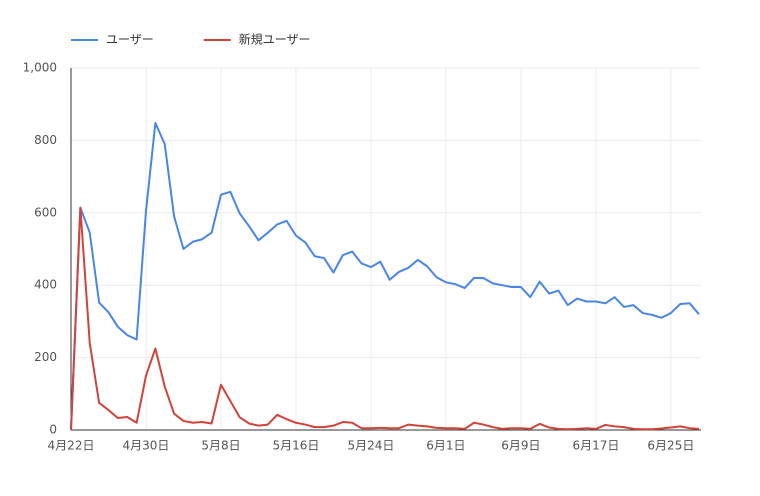  Describe the element at coordinates (520, 446) in the screenshot. I see `x-tick-label: 6月9日` at that location.